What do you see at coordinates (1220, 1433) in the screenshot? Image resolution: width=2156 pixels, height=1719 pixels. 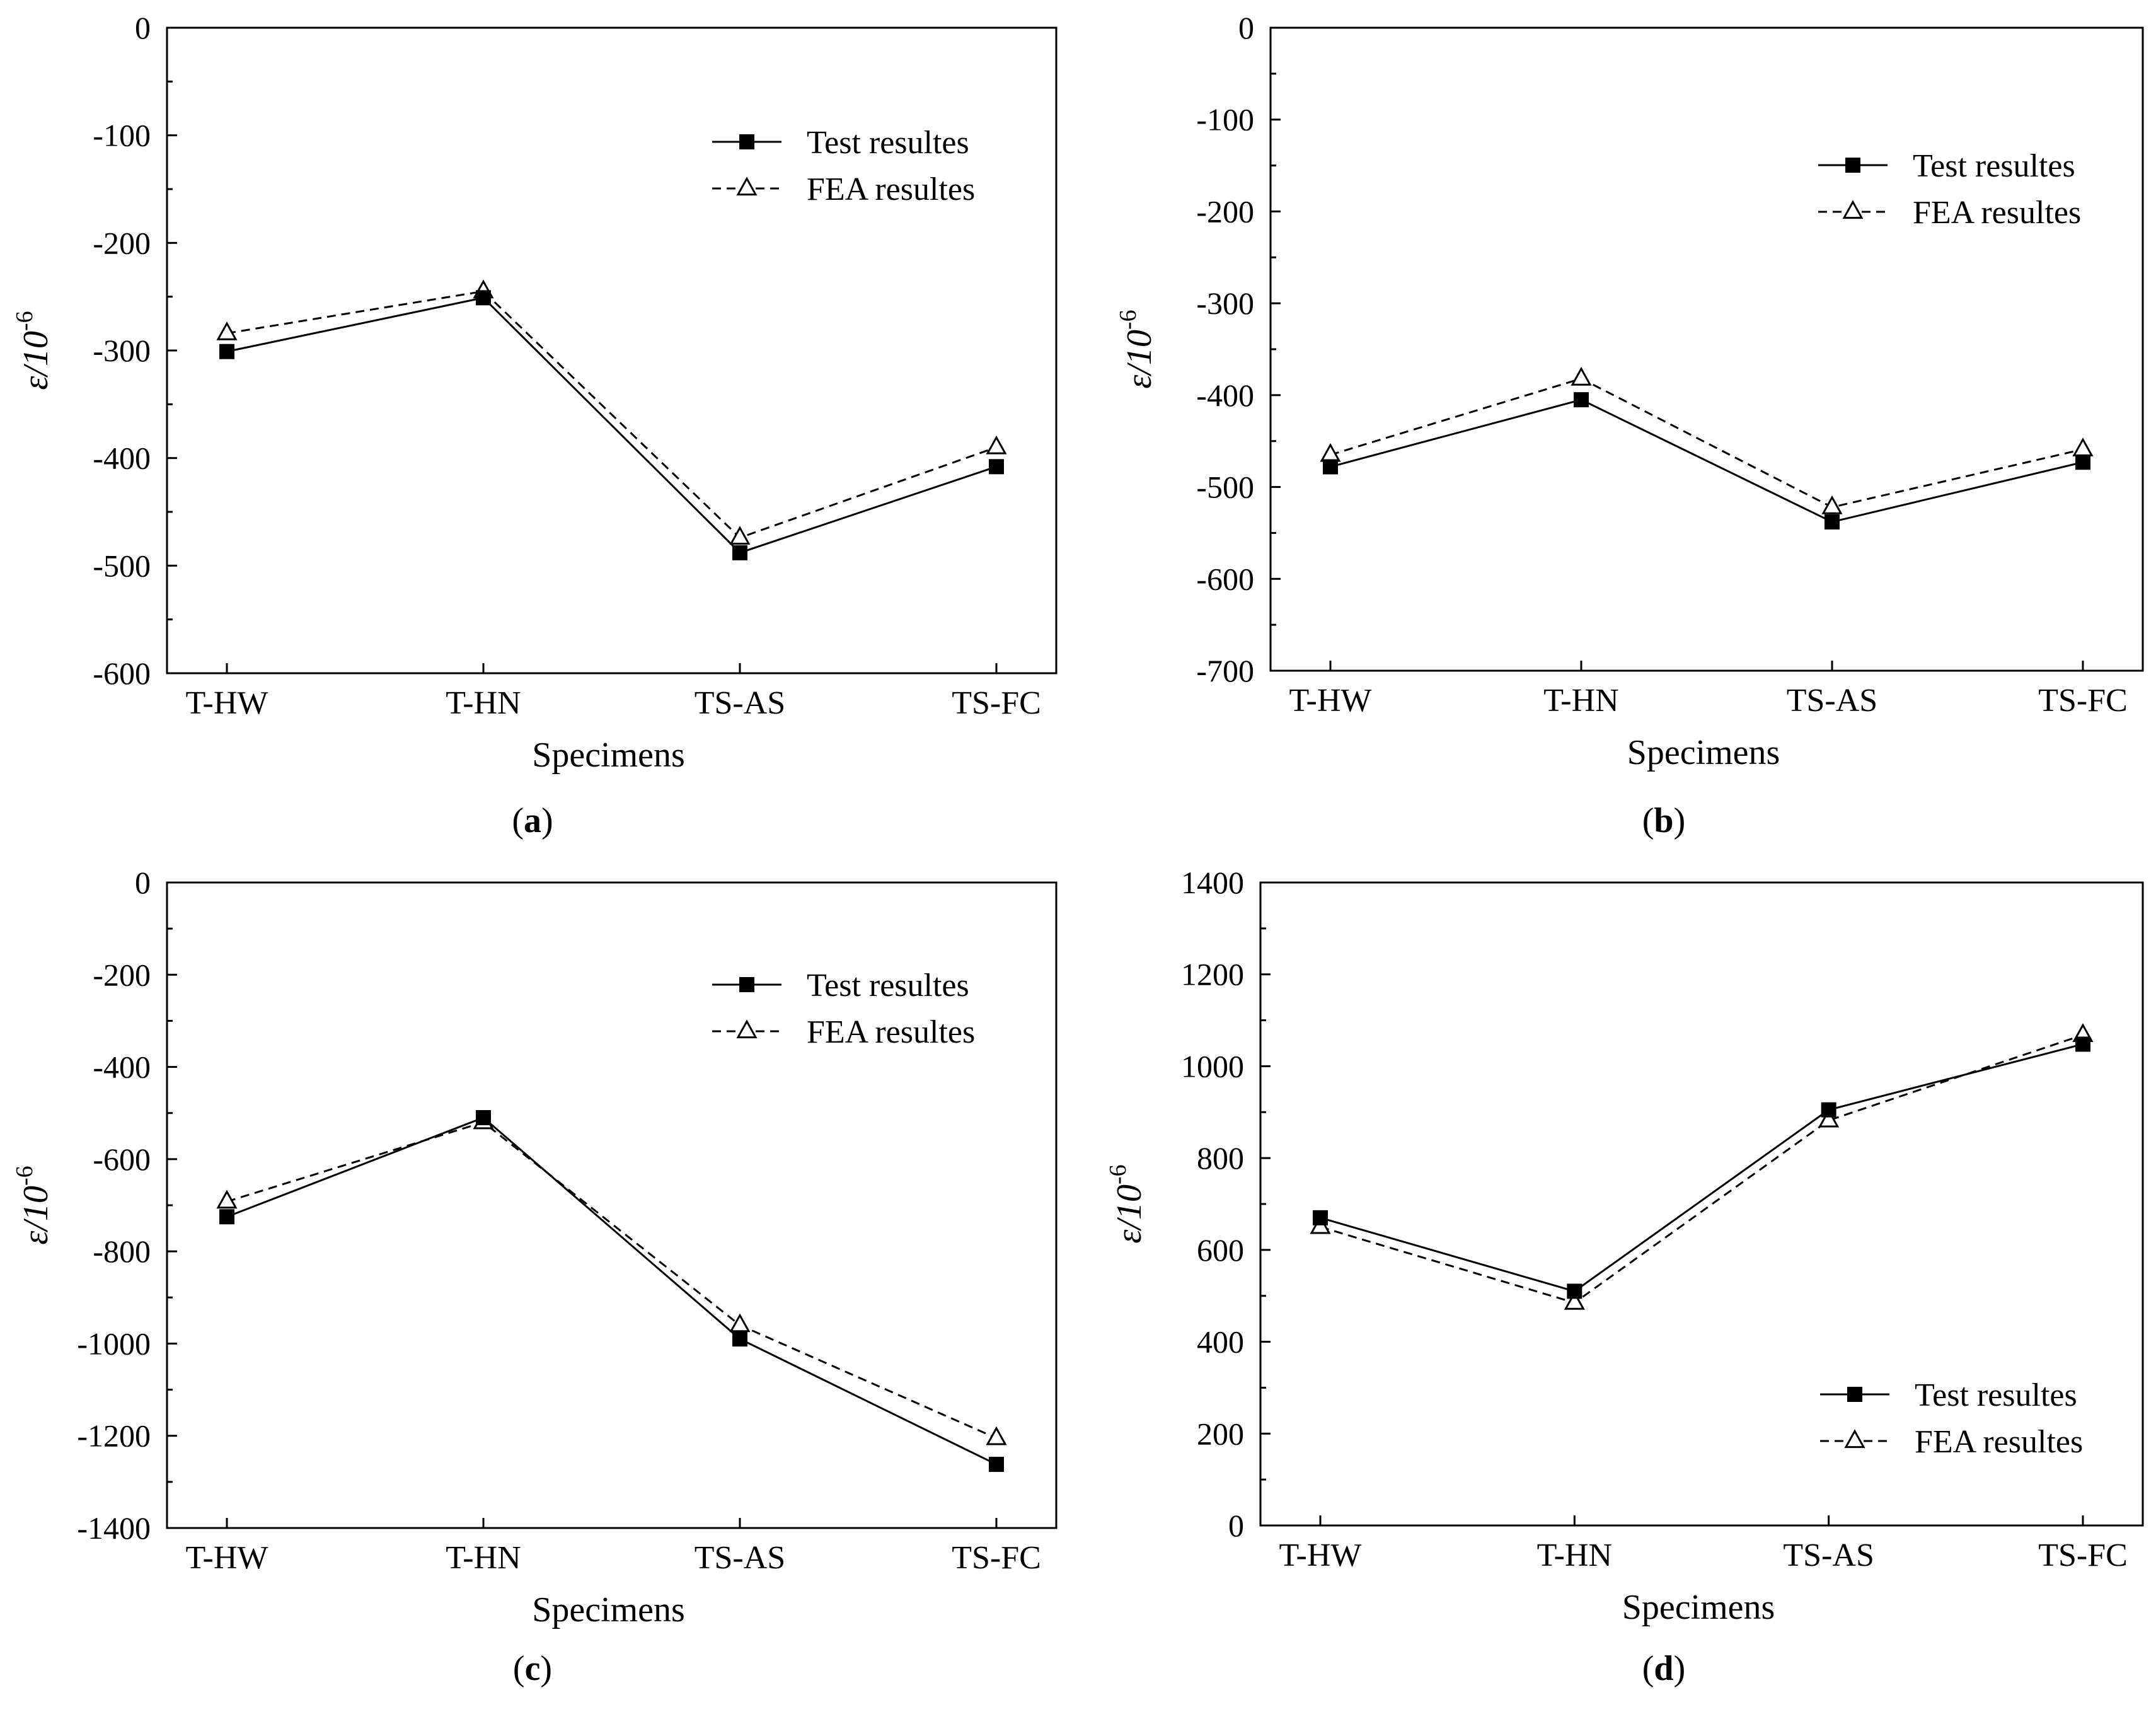 I see `y-tick-label: 200` at bounding box center [1220, 1433].